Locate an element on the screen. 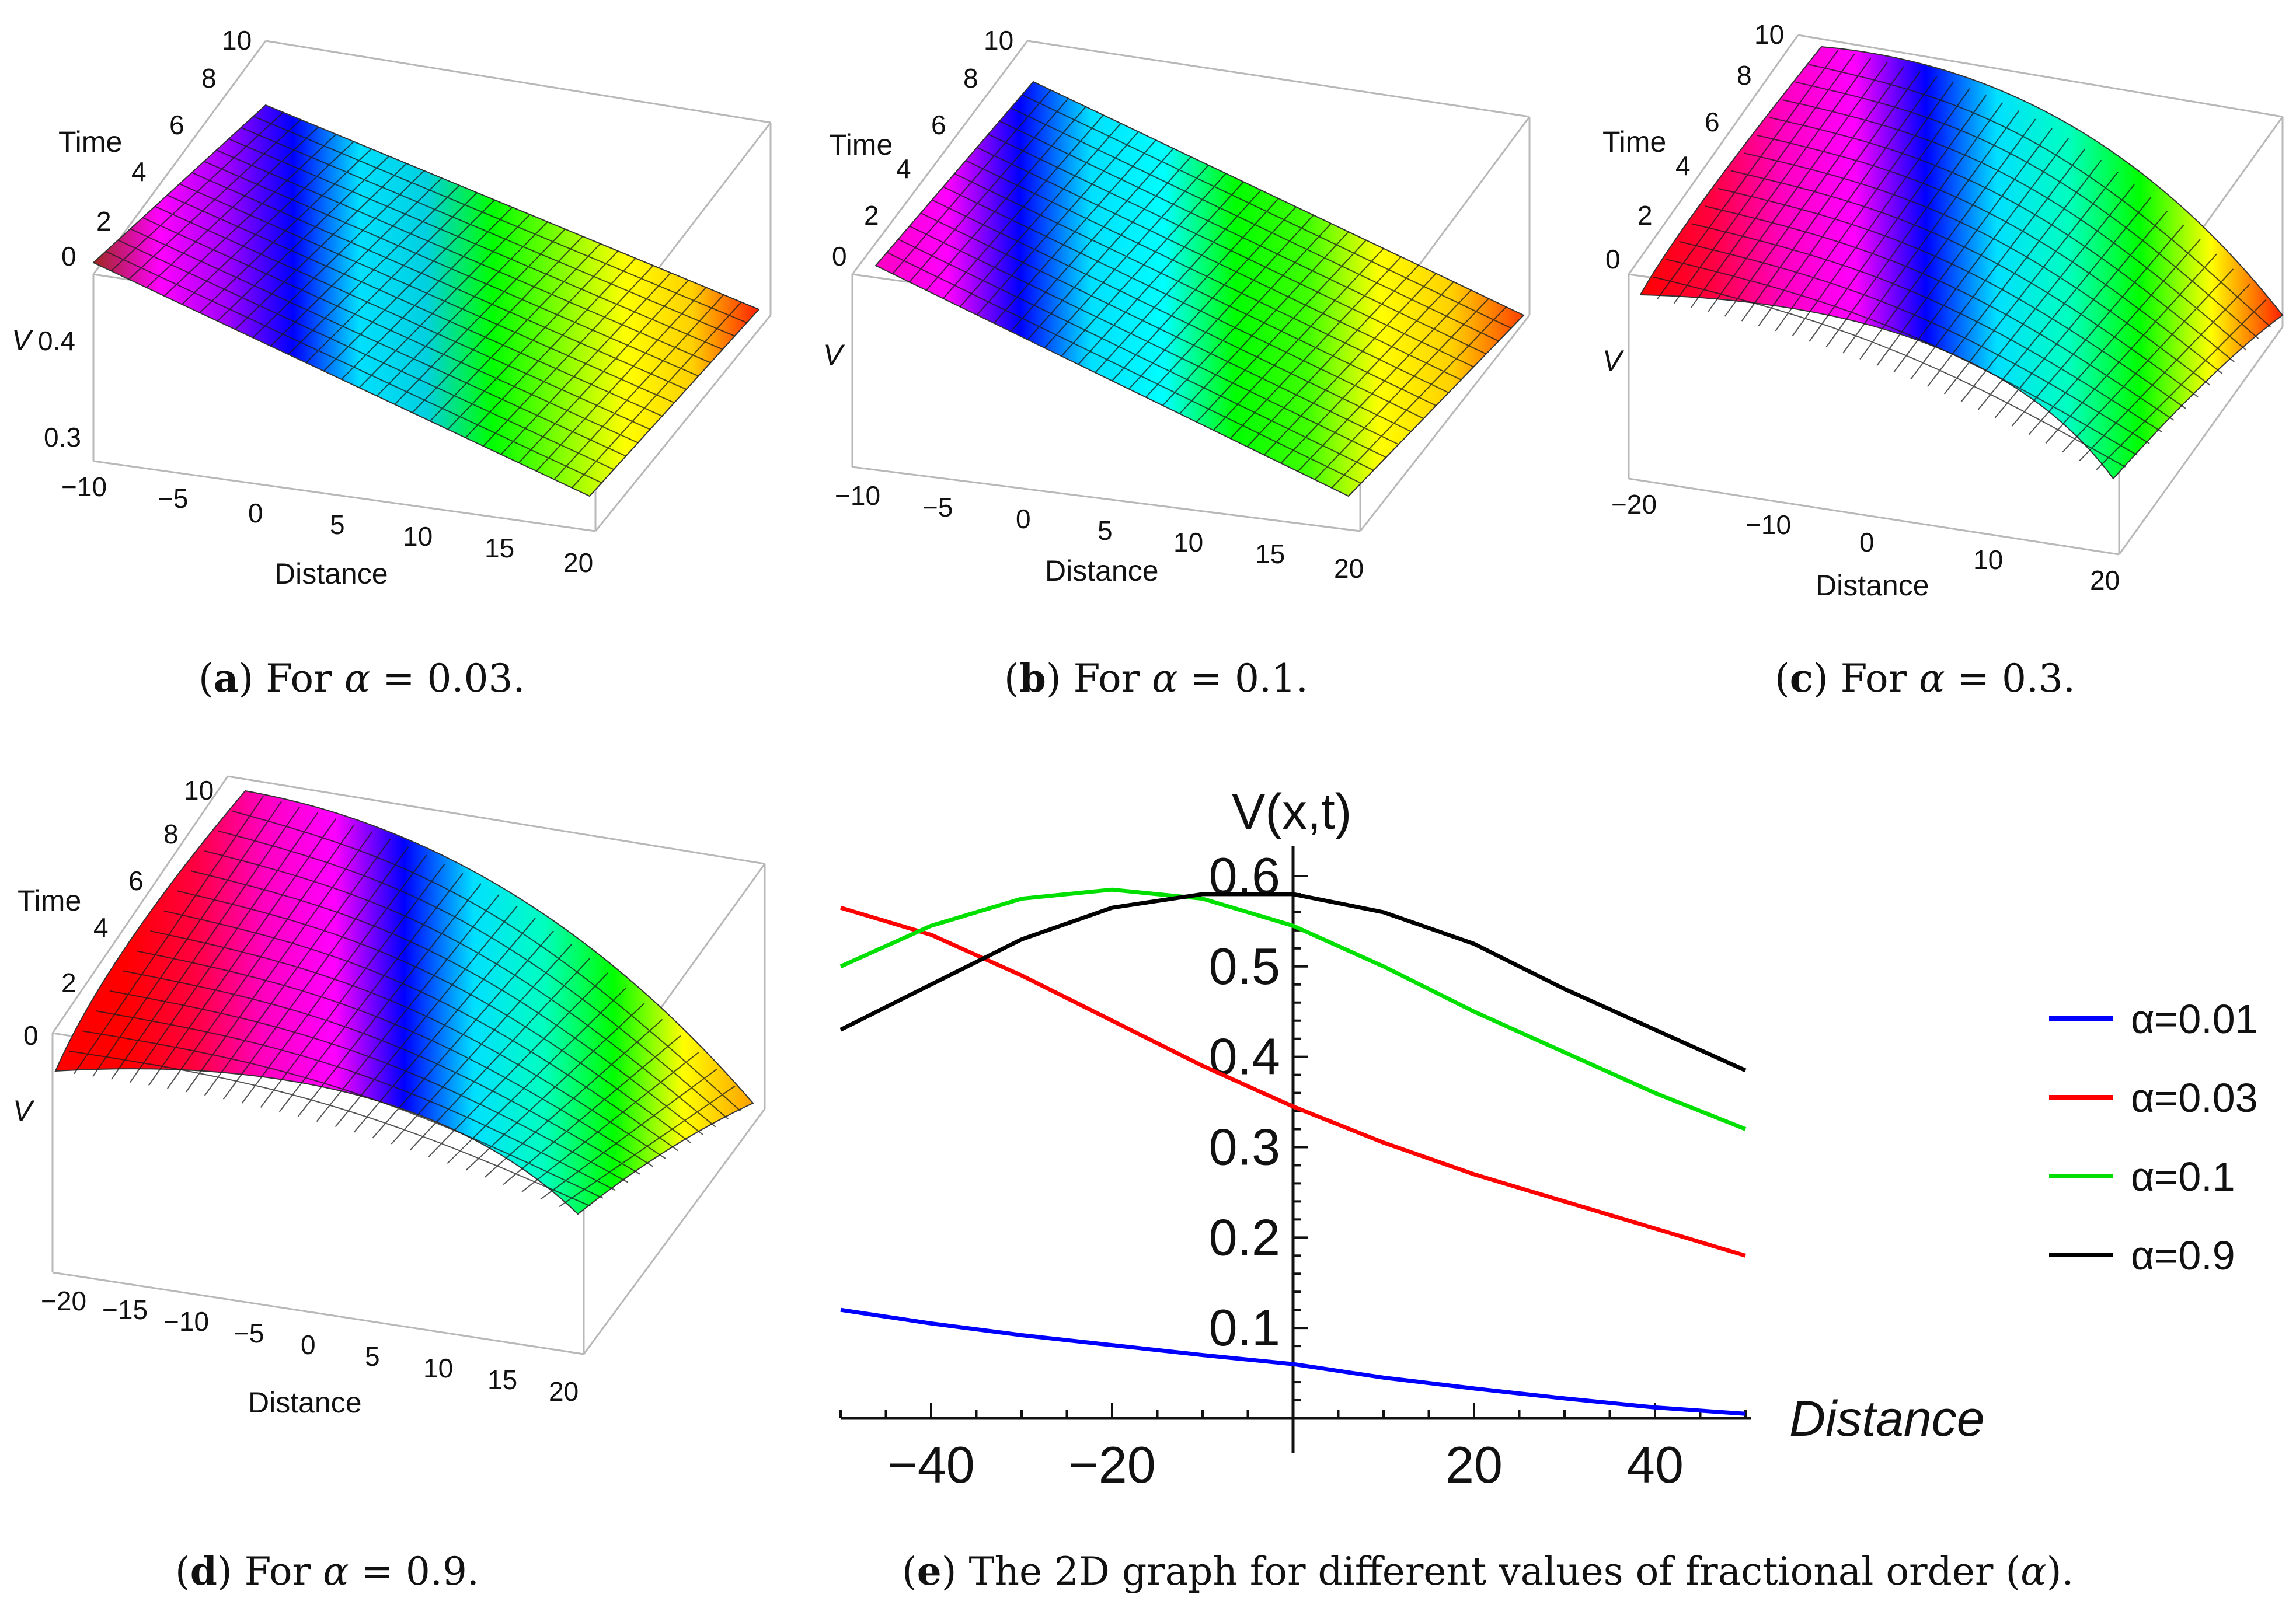 Image resolution: width=2296 pixels, height=1608 pixels. panel-d-distance-tick: −20 is located at coordinates (64, 1301).